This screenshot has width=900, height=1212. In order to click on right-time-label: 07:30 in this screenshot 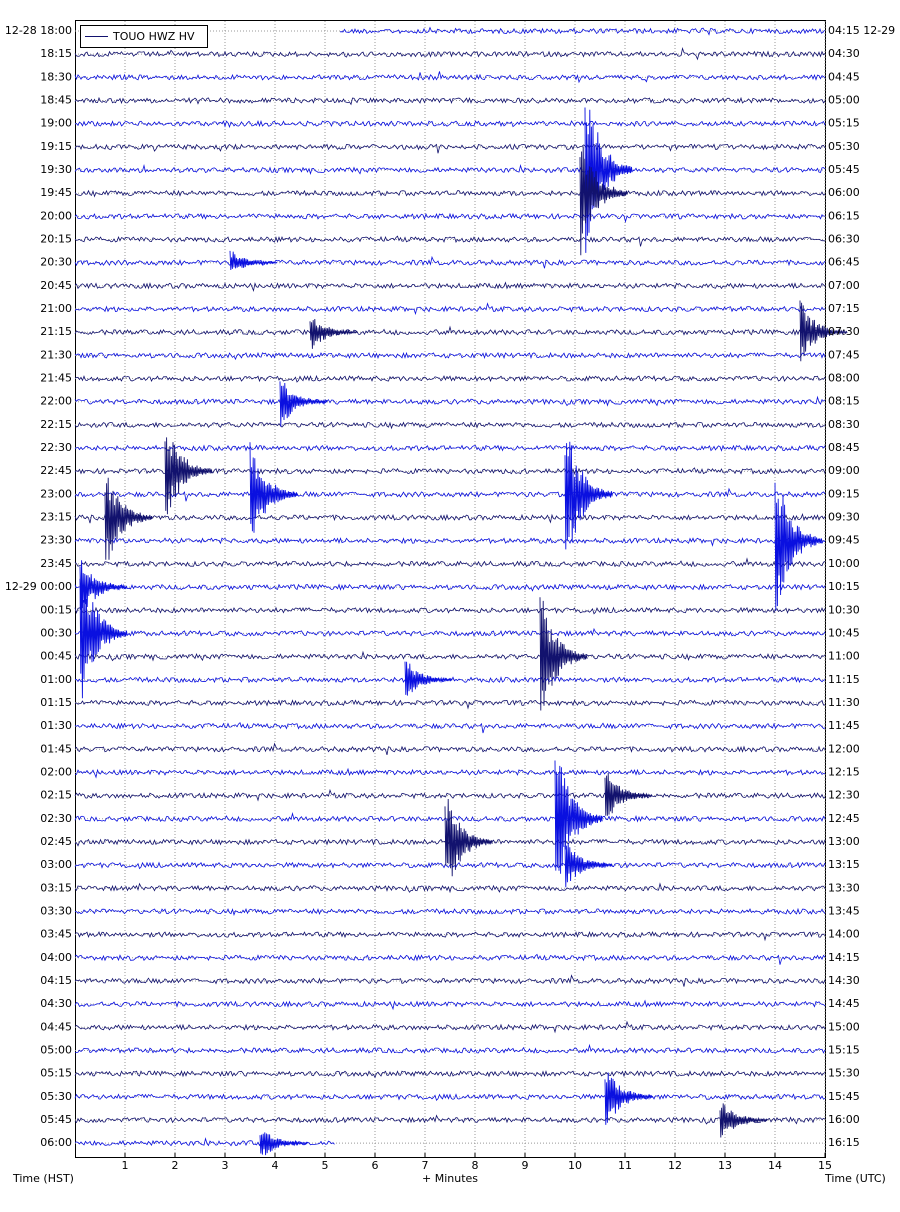, I will do `click(844, 331)`.